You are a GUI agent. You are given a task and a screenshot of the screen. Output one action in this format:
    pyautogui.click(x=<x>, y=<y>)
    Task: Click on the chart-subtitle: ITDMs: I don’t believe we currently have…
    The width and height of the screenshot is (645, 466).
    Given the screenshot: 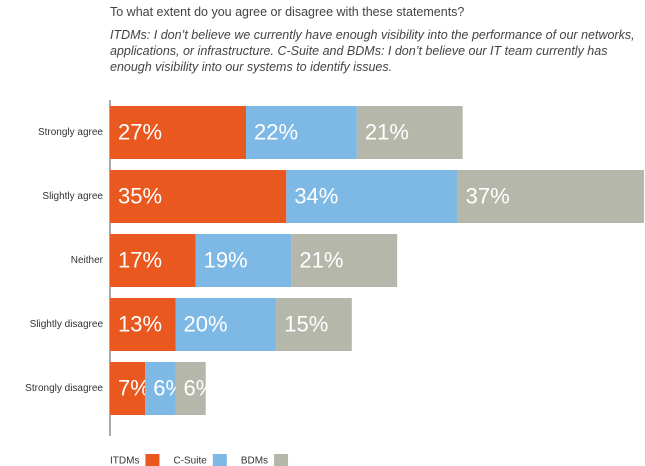 What is the action you would take?
    pyautogui.click(x=372, y=51)
    